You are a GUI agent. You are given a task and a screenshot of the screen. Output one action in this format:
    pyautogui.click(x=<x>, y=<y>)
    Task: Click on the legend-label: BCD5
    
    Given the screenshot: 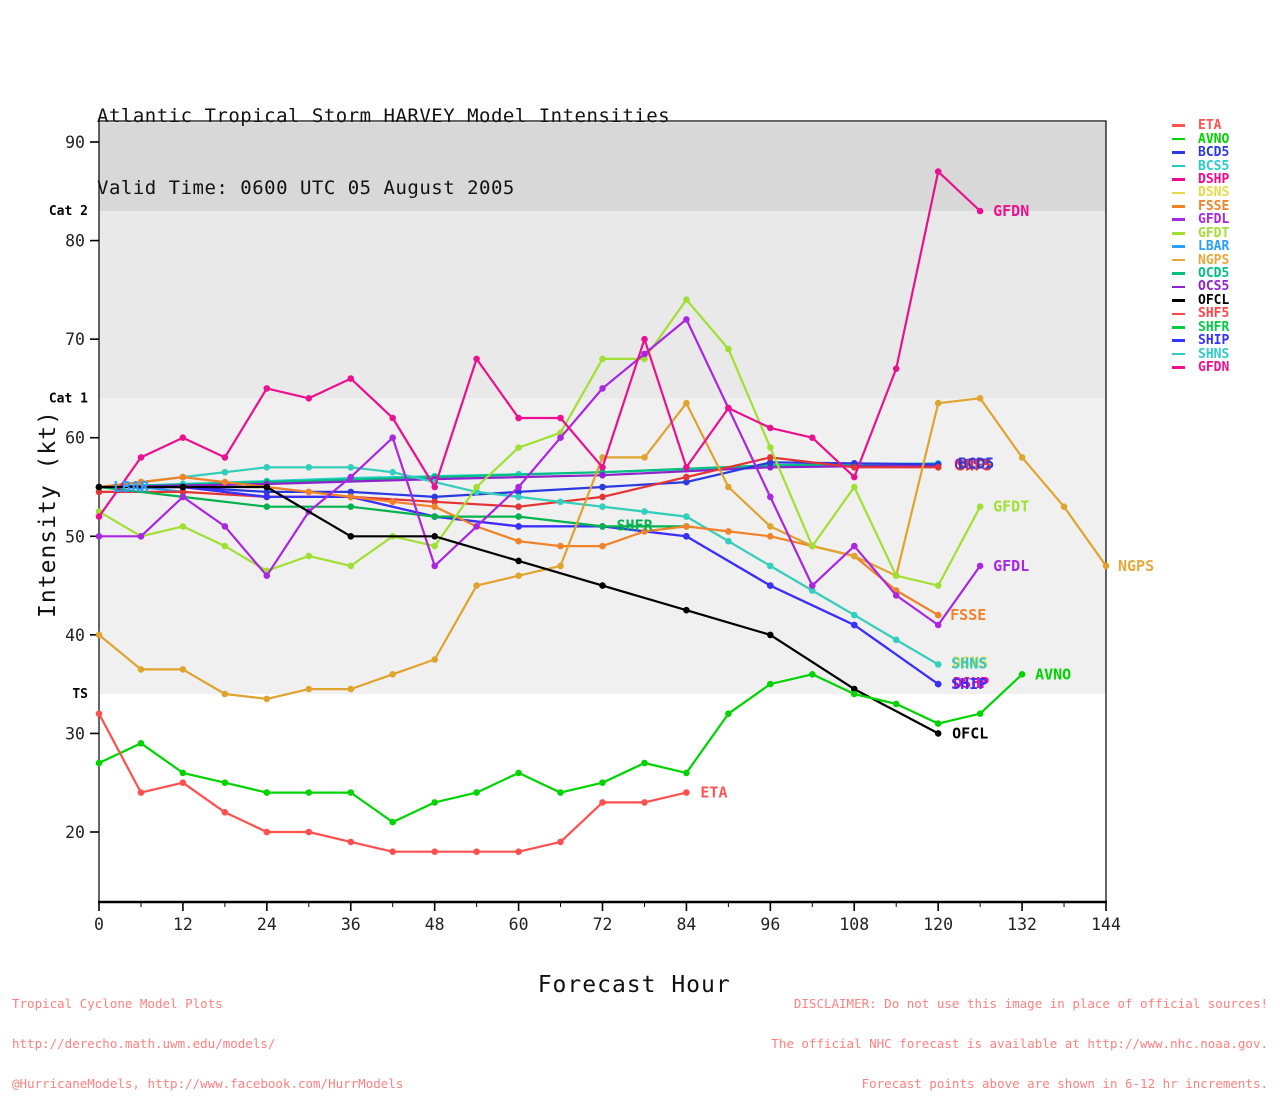 What is the action you would take?
    pyautogui.click(x=1214, y=153)
    